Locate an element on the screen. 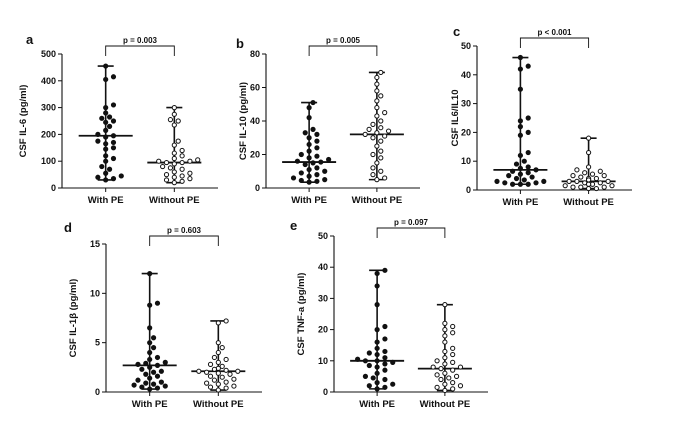 The image size is (685, 444). panel-letter: c is located at coordinates (456, 31).